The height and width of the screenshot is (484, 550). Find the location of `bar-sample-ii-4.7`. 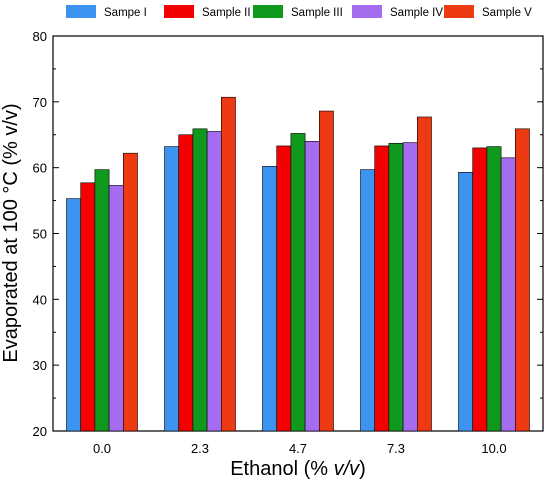

bar-sample-ii-4.7 is located at coordinates (284, 288).